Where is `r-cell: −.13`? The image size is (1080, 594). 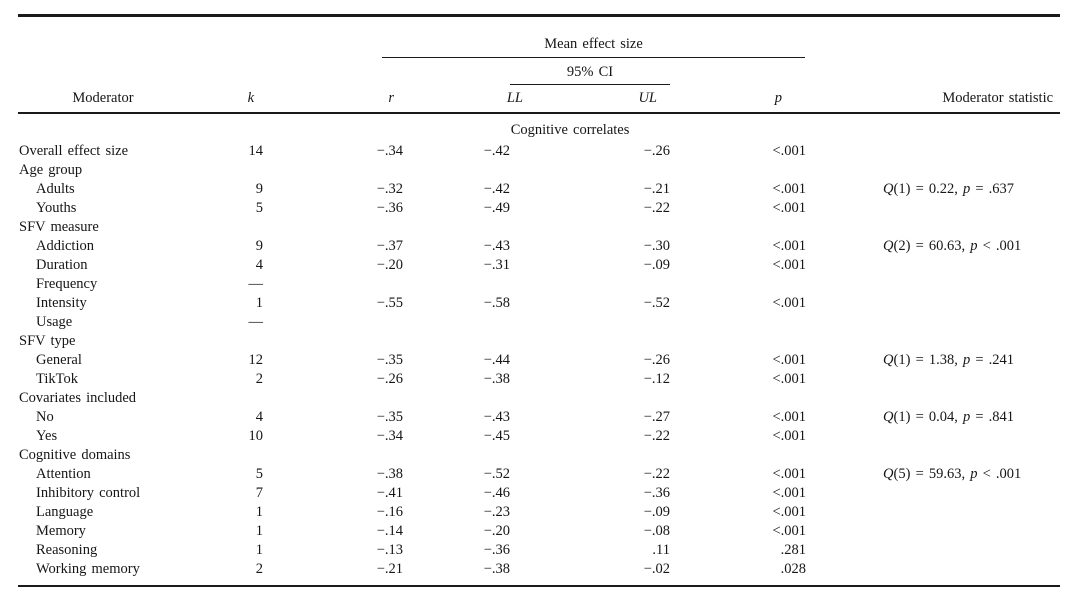 r-cell: −.13 is located at coordinates (389, 550).